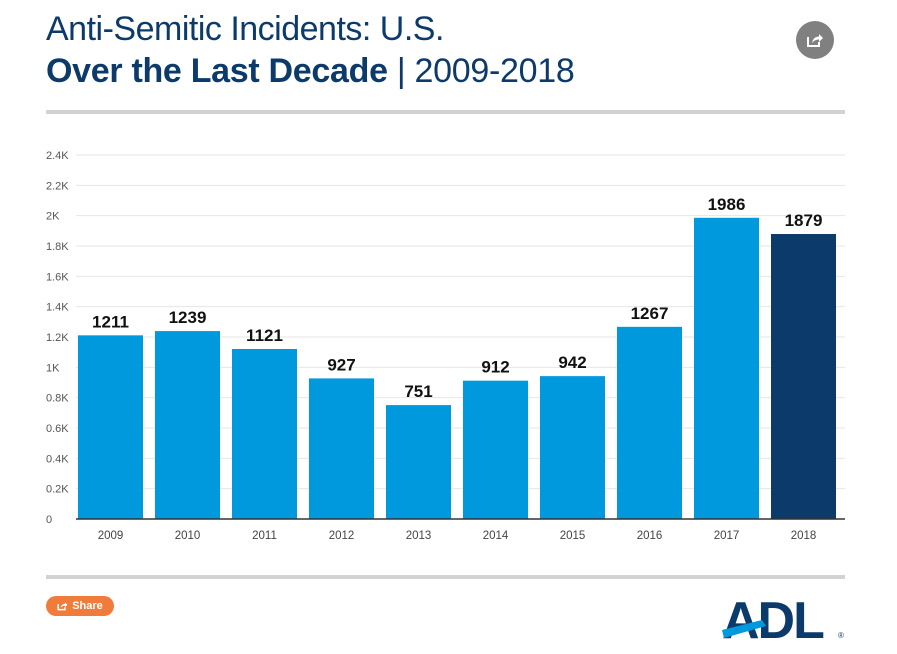 This screenshot has height=654, width=897. I want to click on y-tick-label: 2.4K, so click(57, 156).